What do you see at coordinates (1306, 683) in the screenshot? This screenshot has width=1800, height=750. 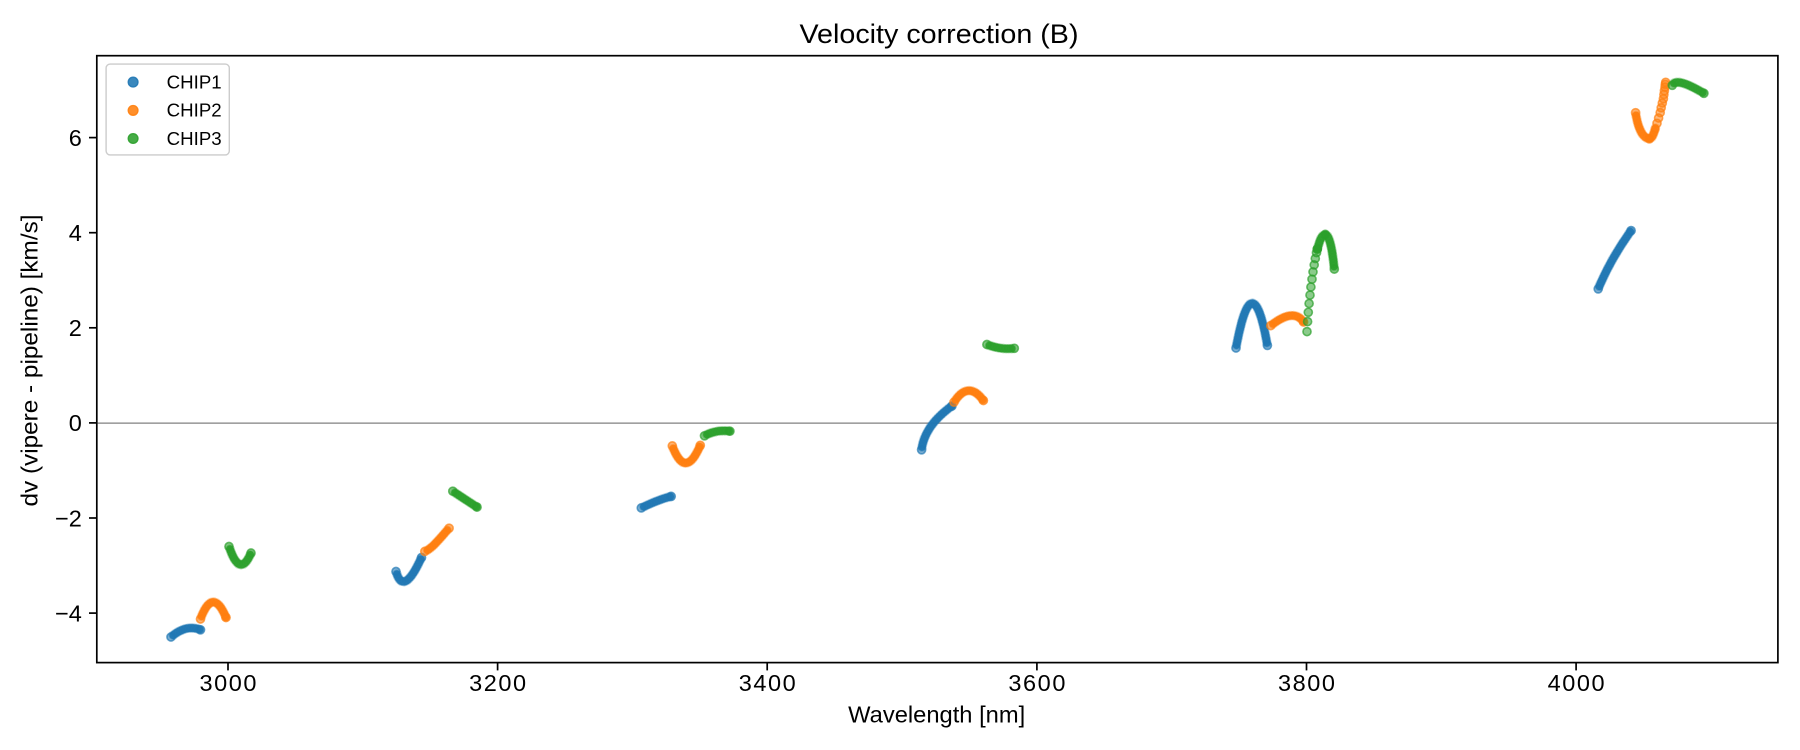 I see `svg-text: 3800` at bounding box center [1306, 683].